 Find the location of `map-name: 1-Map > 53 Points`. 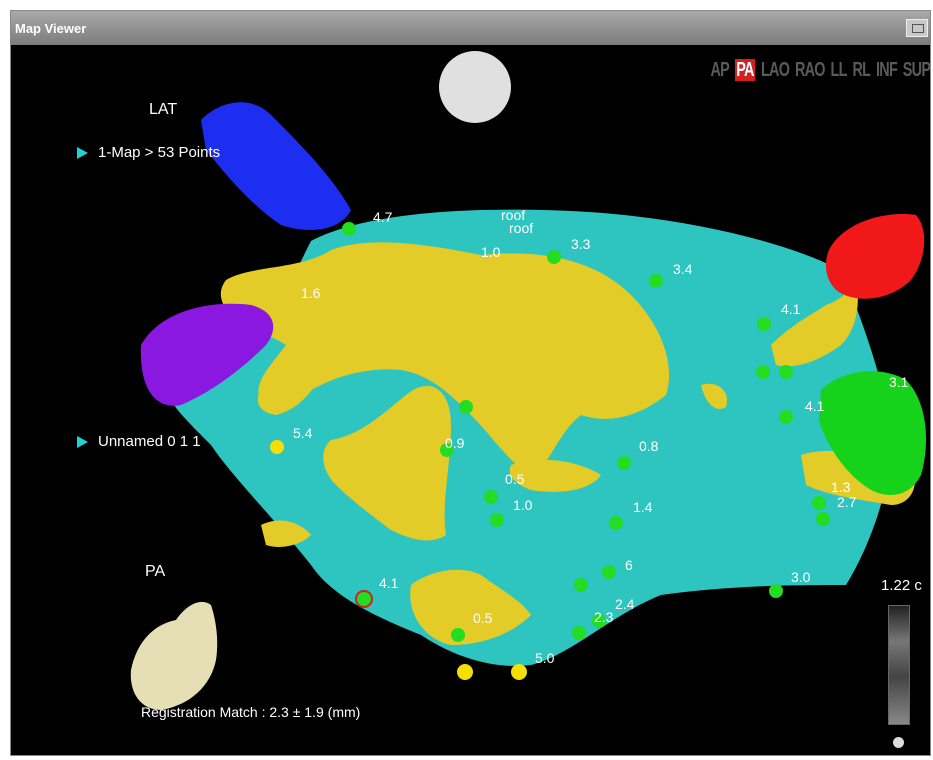

map-name: 1-Map > 53 Points is located at coordinates (159, 152).